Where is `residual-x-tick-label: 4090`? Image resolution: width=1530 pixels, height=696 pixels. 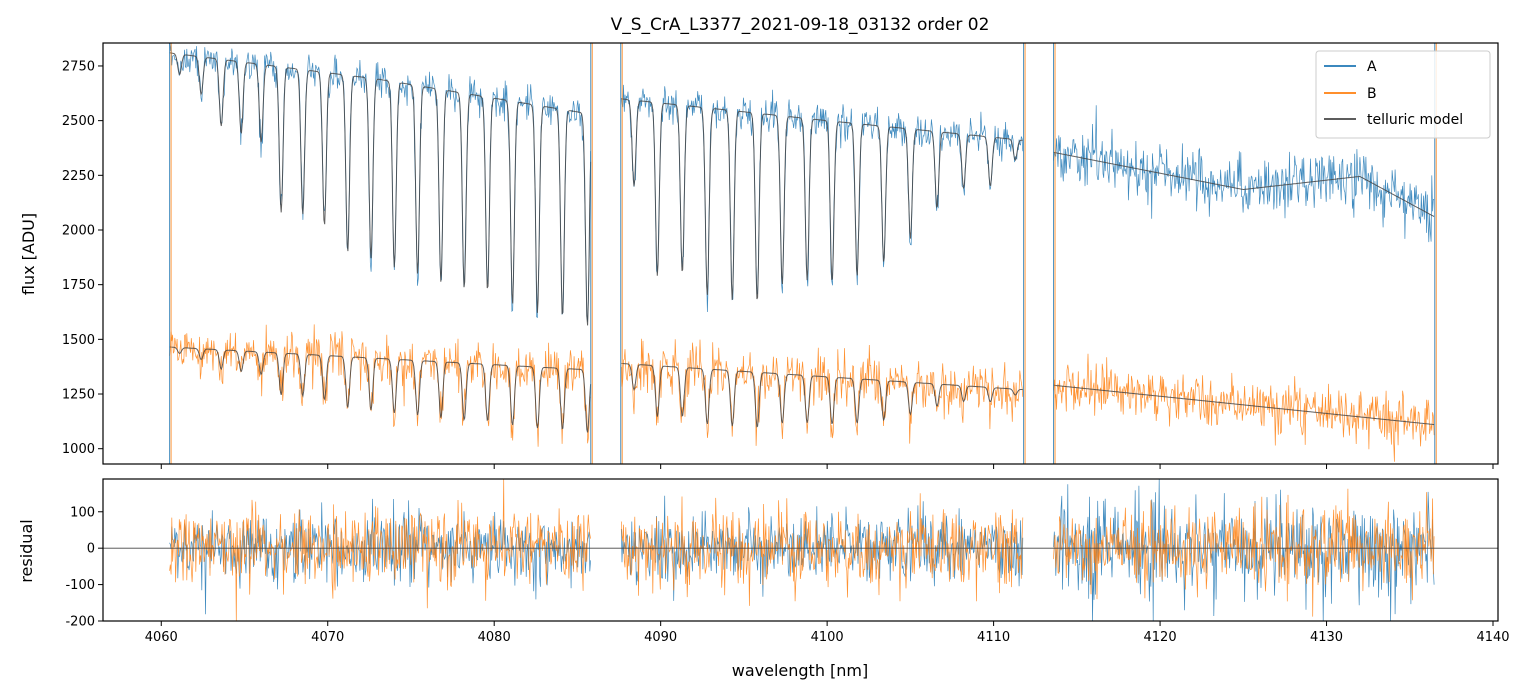
residual-x-tick-label: 4090 is located at coordinates (660, 637).